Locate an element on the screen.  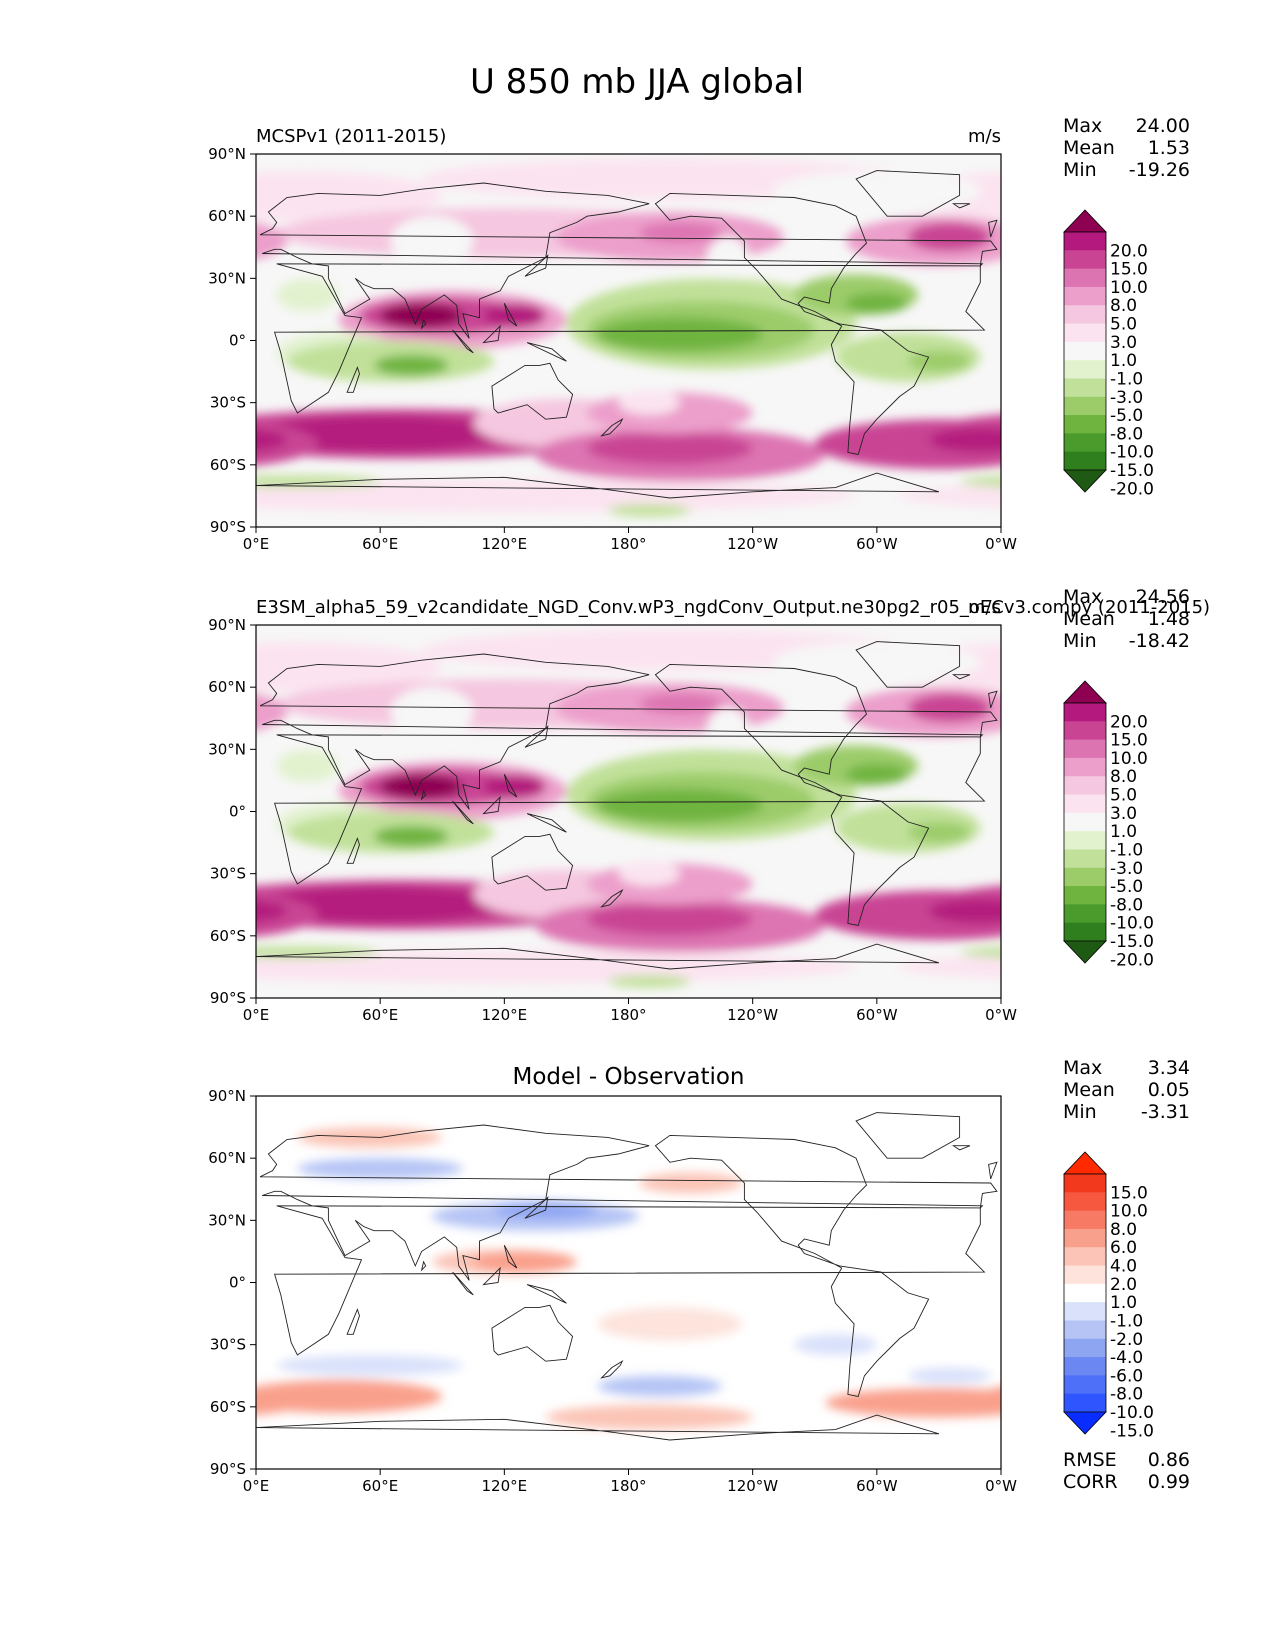
panel-units: m/s is located at coordinates (984, 607).